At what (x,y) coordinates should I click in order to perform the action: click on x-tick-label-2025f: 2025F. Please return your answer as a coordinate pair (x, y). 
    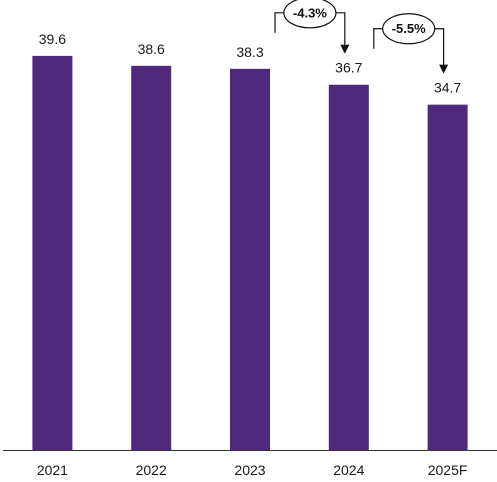
    Looking at the image, I should click on (448, 470).